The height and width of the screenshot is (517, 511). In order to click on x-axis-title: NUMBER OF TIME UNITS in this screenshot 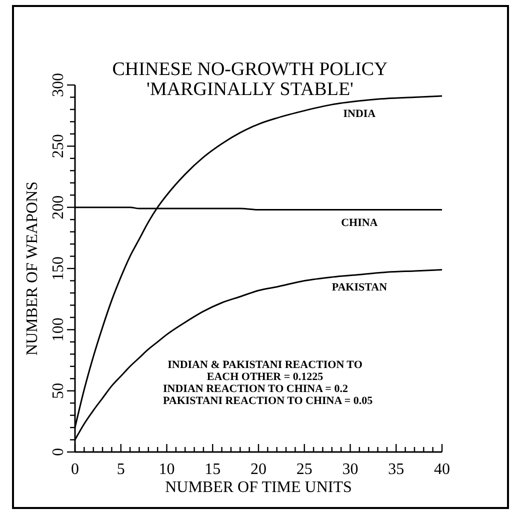, I will do `click(258, 487)`.